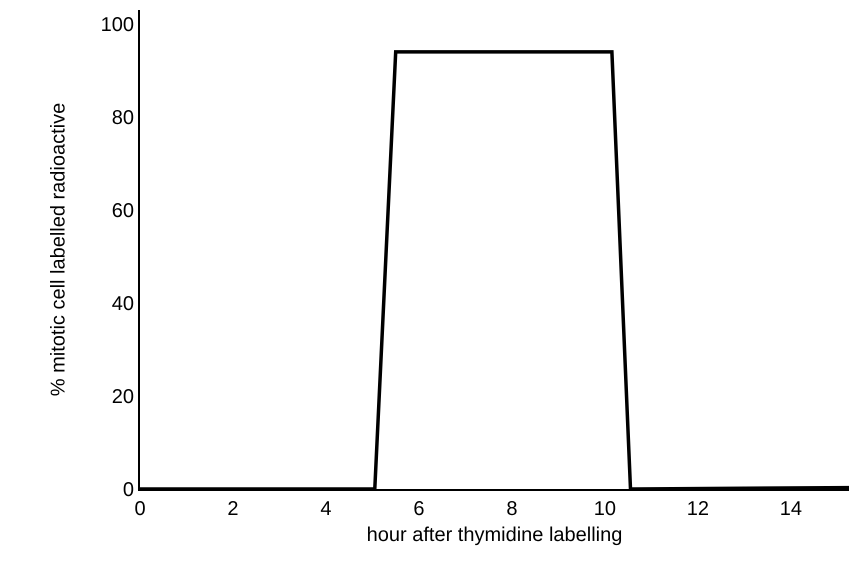  I want to click on x-tick-label: 4, so click(326, 509).